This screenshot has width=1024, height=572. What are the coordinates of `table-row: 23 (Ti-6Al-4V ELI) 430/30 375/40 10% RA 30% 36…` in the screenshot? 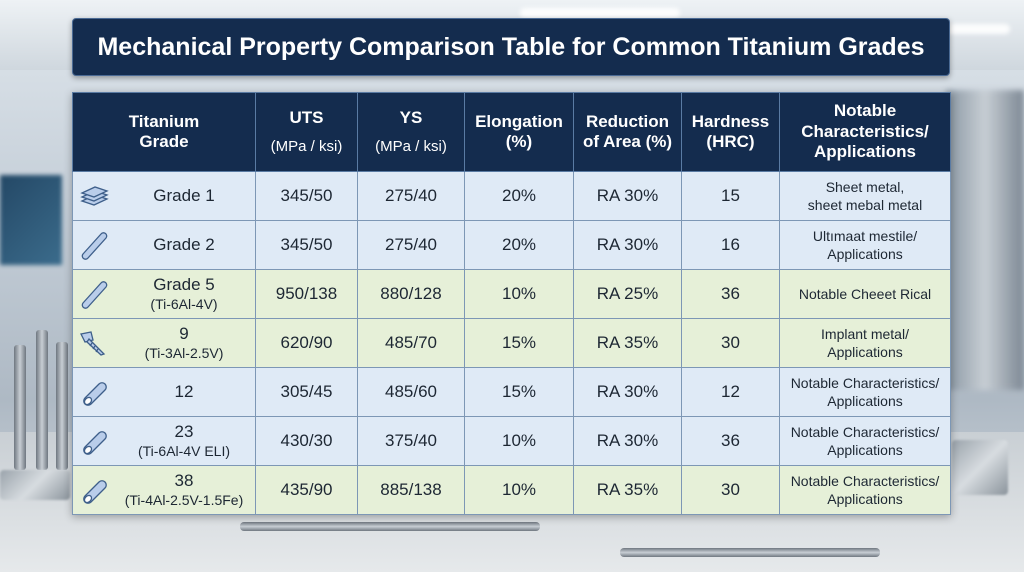 It's located at (511, 441).